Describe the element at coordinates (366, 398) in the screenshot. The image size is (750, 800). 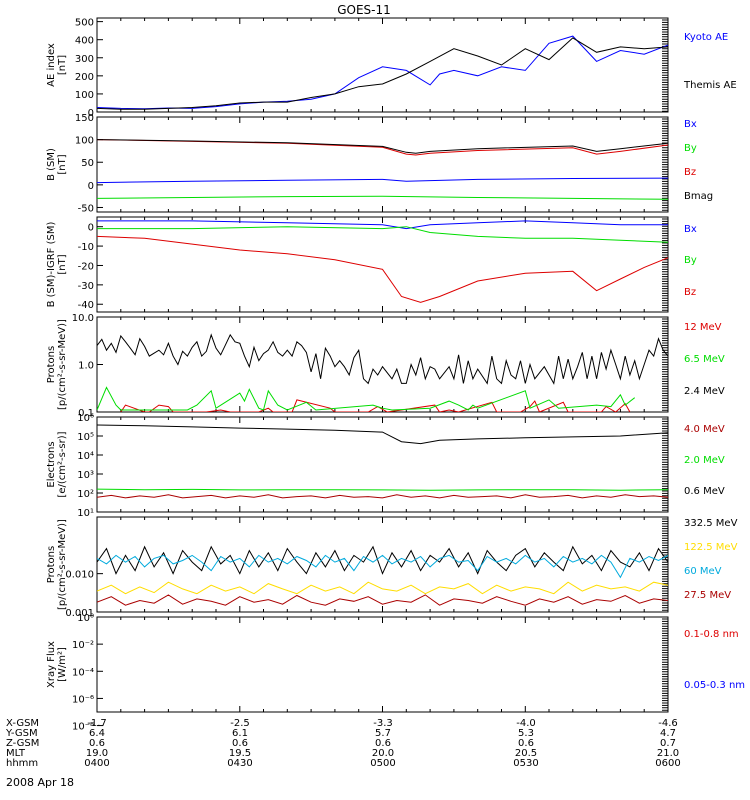
I see `series-line-6-5-mev` at that location.